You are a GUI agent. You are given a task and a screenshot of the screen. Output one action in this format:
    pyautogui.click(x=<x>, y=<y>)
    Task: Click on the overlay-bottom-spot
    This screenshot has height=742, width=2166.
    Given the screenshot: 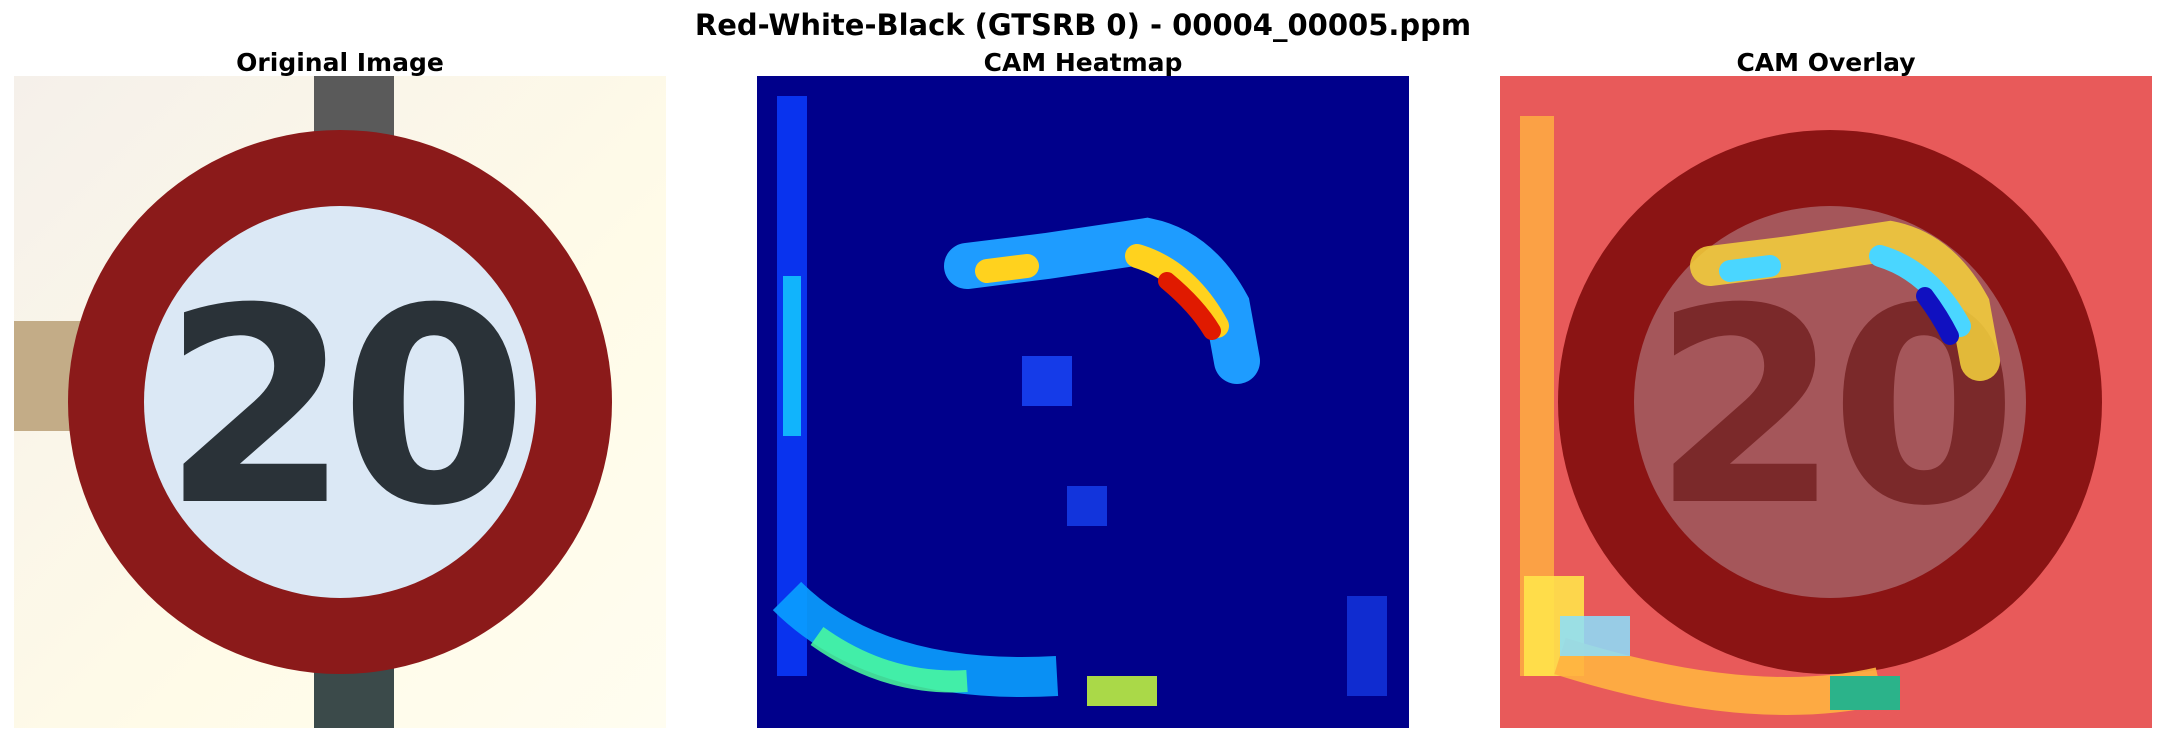 What is the action you would take?
    pyautogui.click(x=1865, y=693)
    